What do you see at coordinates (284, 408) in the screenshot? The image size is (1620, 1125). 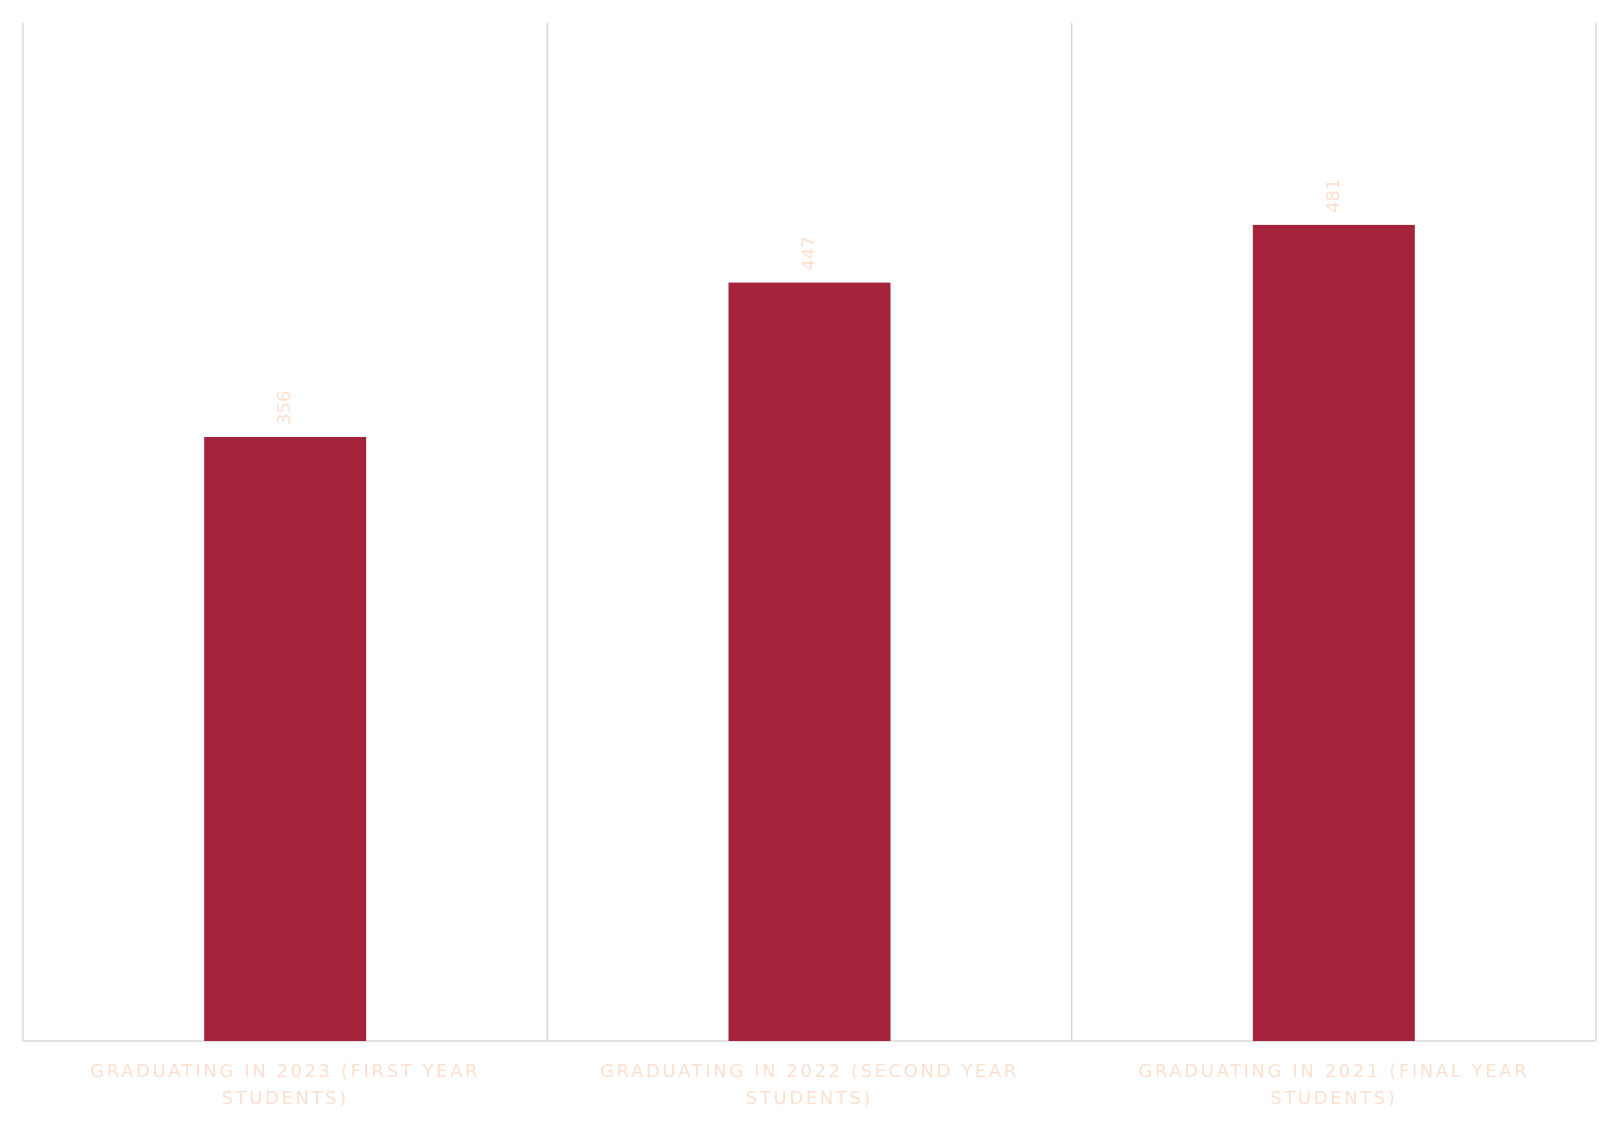 I see `data-label: 356` at bounding box center [284, 408].